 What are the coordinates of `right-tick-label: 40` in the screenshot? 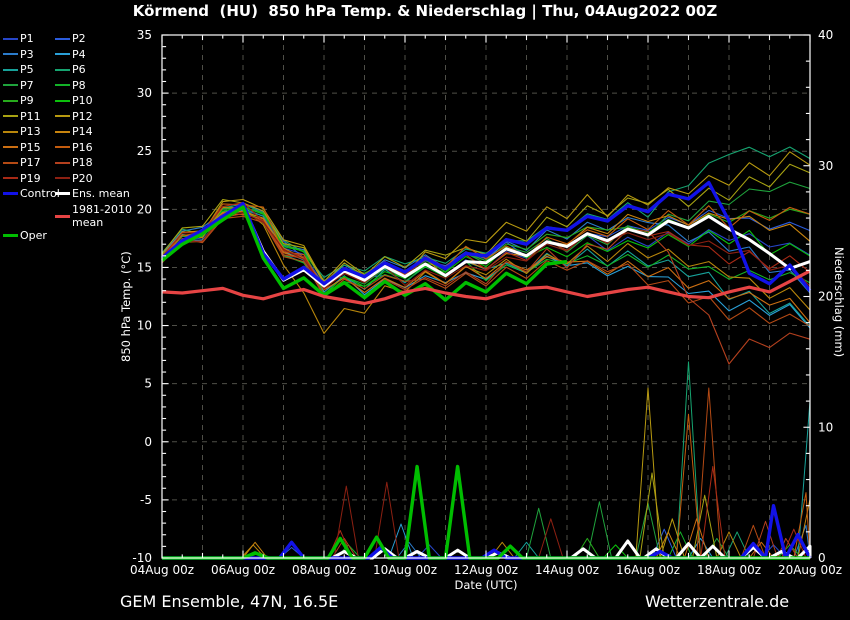 It's located at (825, 35).